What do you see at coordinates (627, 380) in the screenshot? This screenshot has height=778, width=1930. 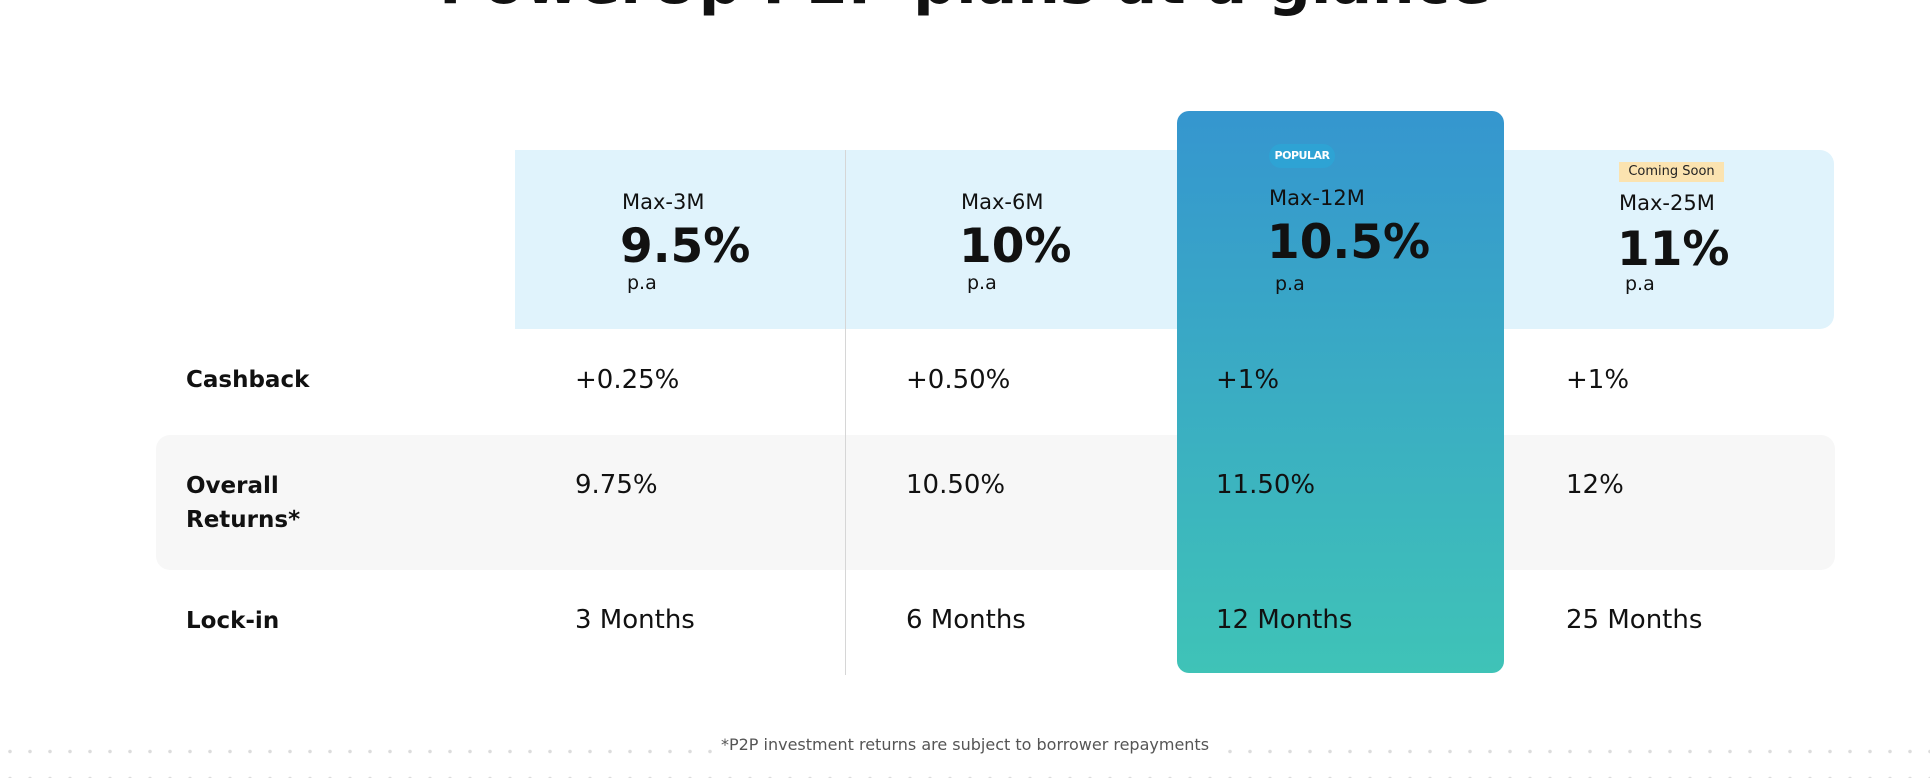 I see `cell: +0.25%` at bounding box center [627, 380].